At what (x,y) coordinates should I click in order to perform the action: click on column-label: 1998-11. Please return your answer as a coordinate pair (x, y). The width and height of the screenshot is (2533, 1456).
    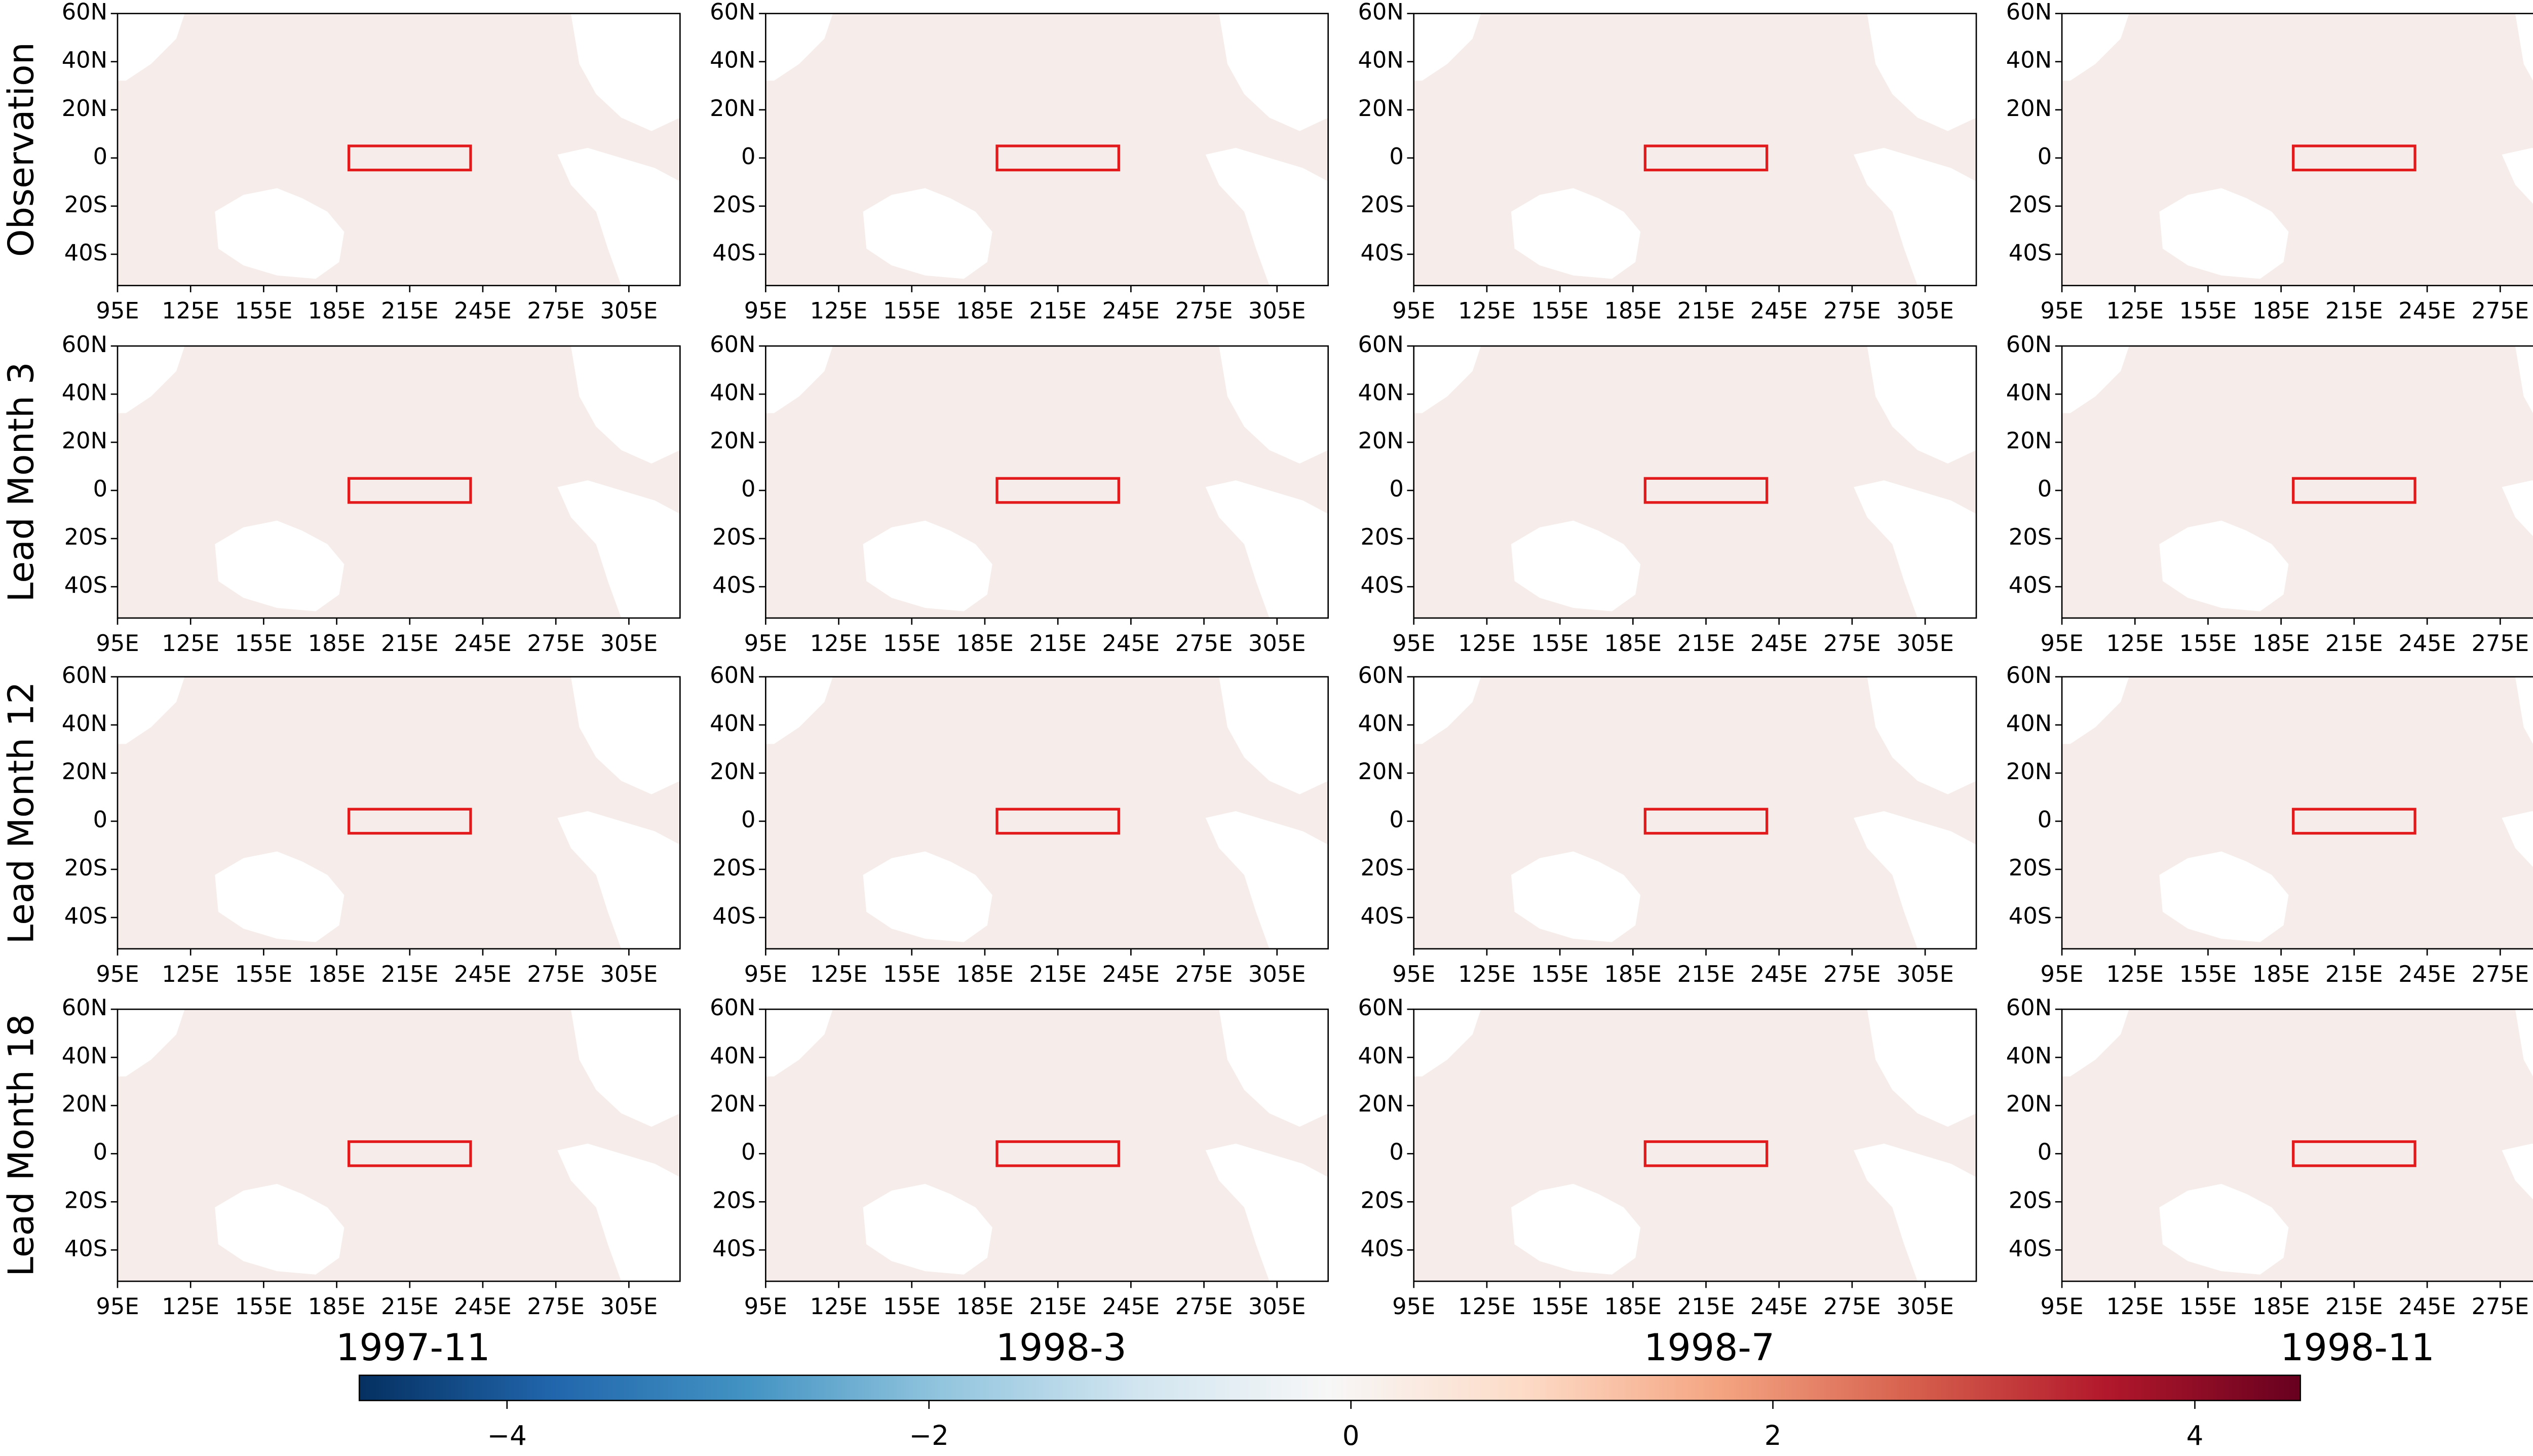
    Looking at the image, I should click on (2358, 1347).